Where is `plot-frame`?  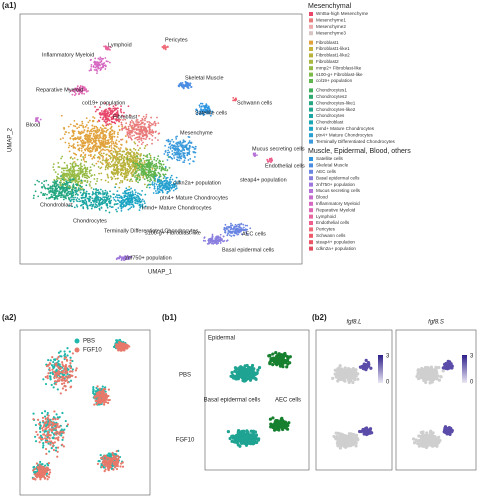
plot-frame is located at coordinates (257, 400).